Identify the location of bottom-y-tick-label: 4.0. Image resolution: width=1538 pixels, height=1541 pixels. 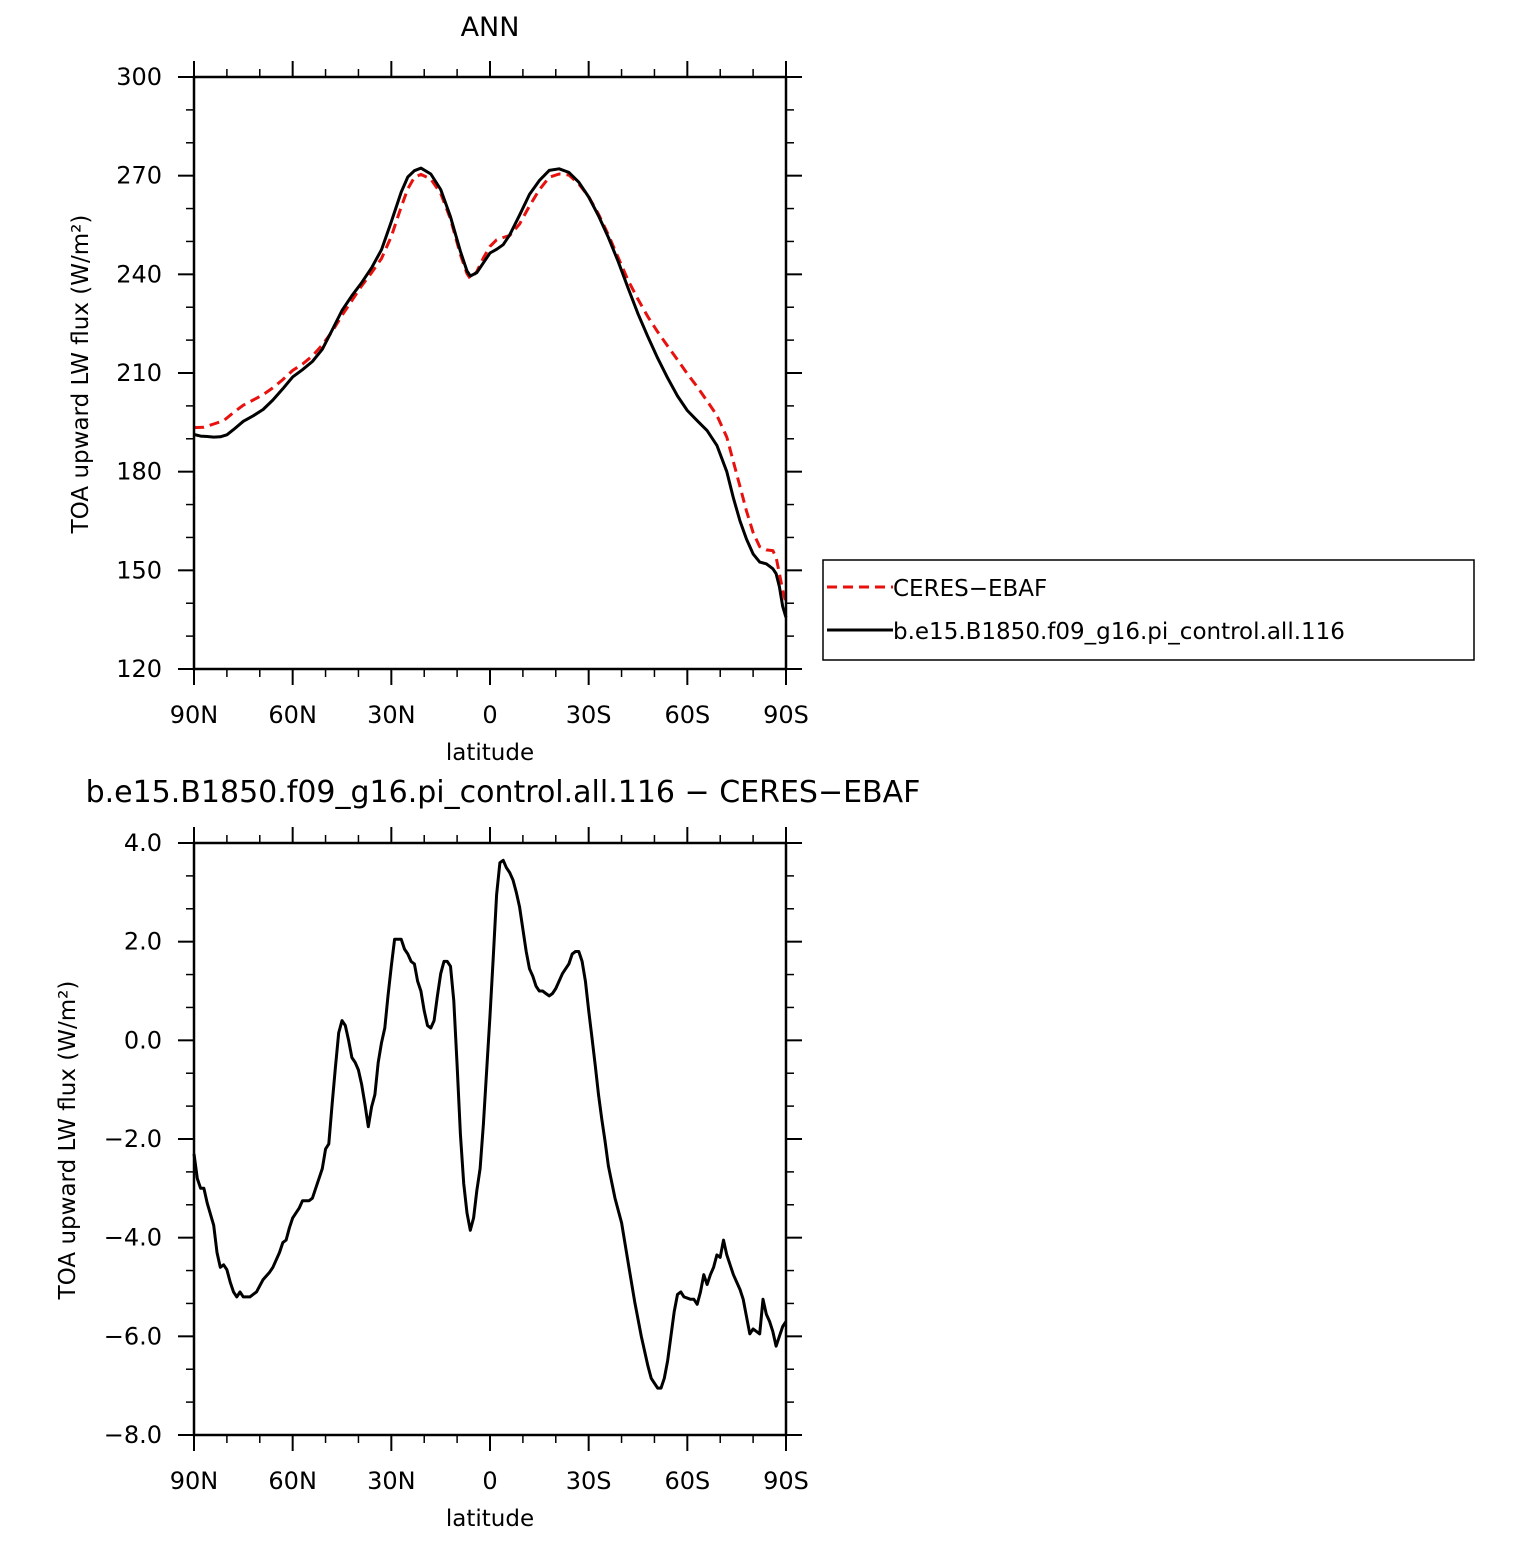
(143, 843).